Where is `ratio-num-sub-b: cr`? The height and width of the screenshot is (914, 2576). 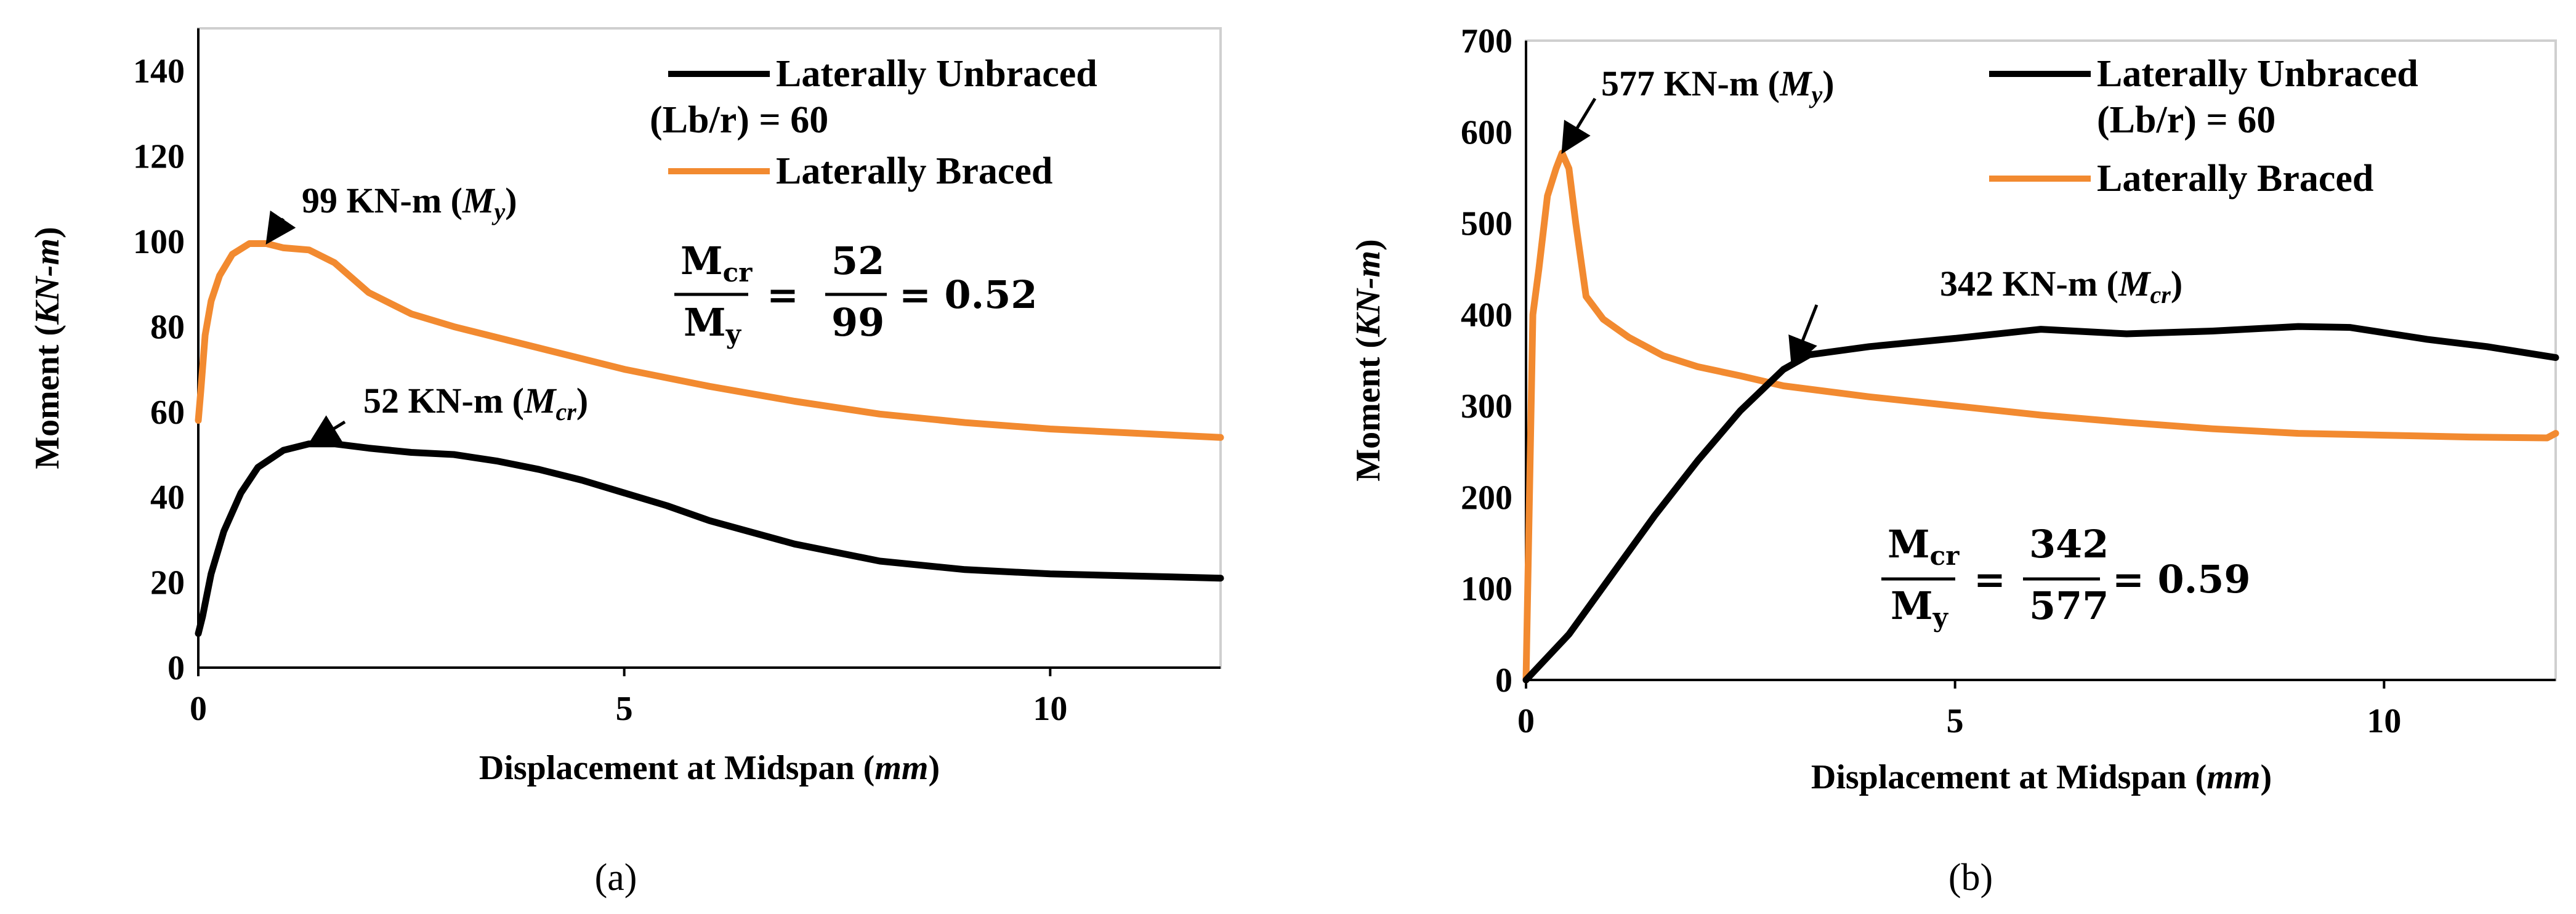
ratio-num-sub-b: cr is located at coordinates (1945, 556).